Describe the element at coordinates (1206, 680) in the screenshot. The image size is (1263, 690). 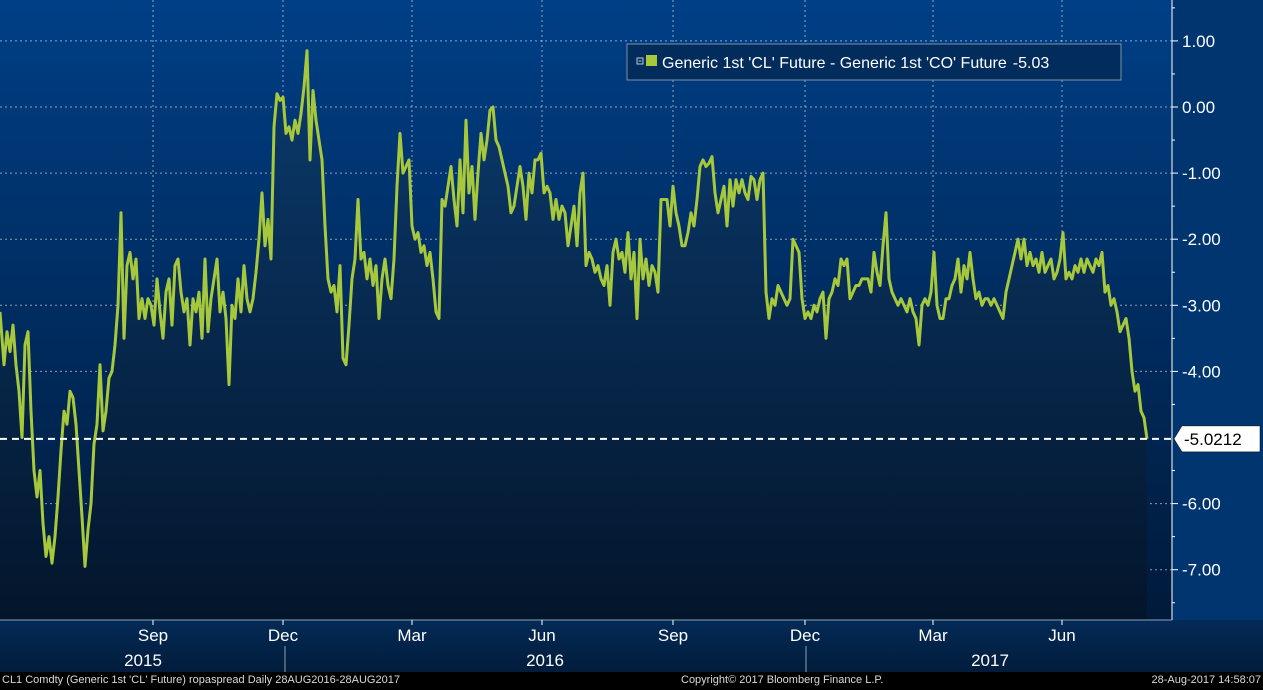
I see `footer-timestamp: 28-Aug-2017 14:58:07` at that location.